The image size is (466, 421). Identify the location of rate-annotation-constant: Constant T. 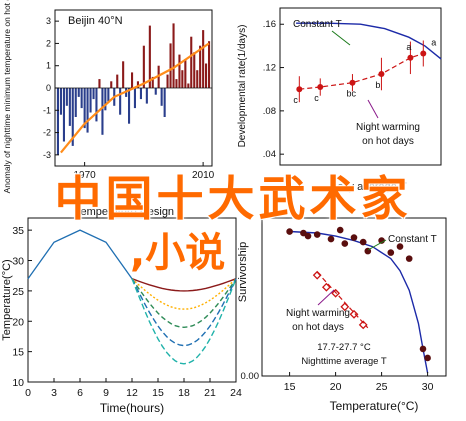
(317, 24).